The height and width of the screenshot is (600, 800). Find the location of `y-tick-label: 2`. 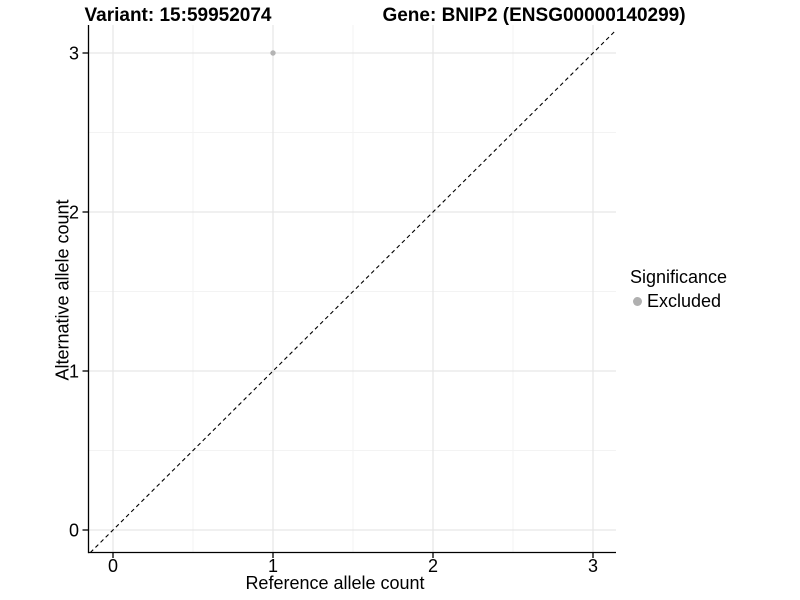

y-tick-label: 2 is located at coordinates (74, 213).